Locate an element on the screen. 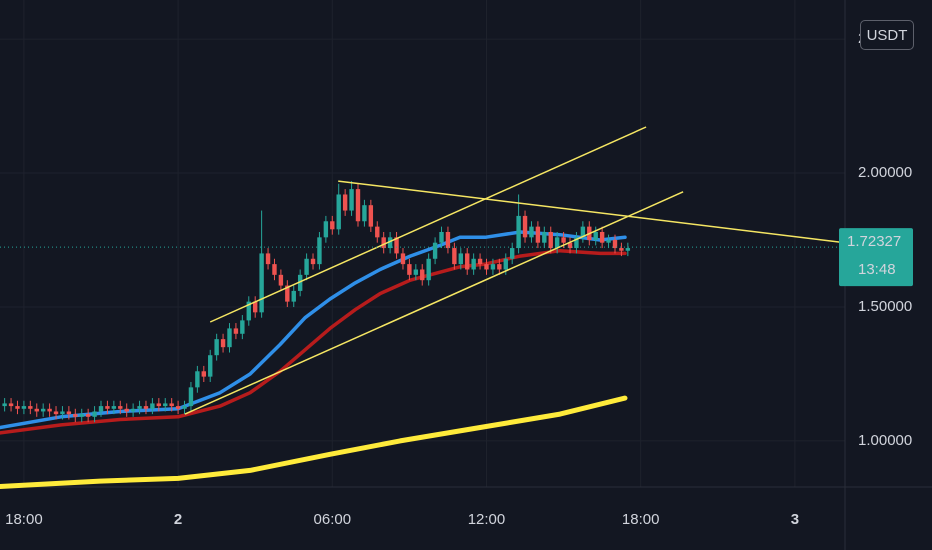 This screenshot has width=932, height=550. trendline is located at coordinates (592, 212).